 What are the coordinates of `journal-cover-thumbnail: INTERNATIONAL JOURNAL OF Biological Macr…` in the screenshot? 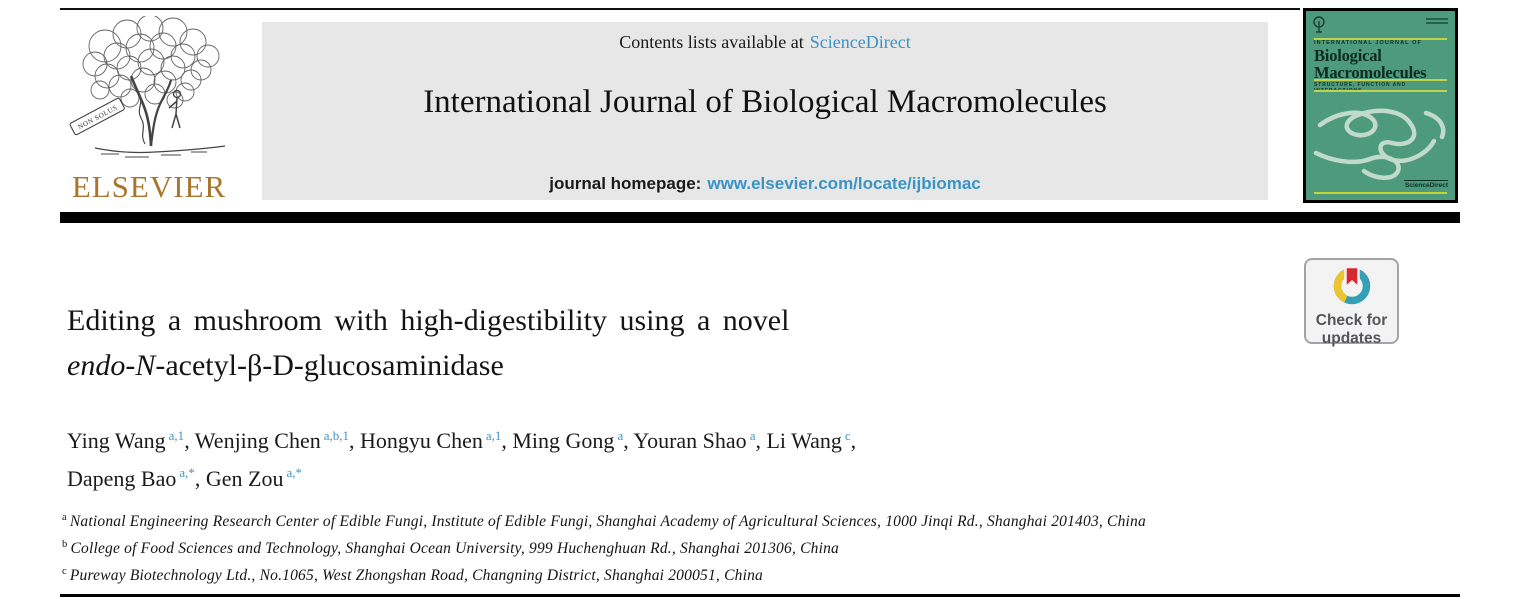 It's located at (1380, 105).